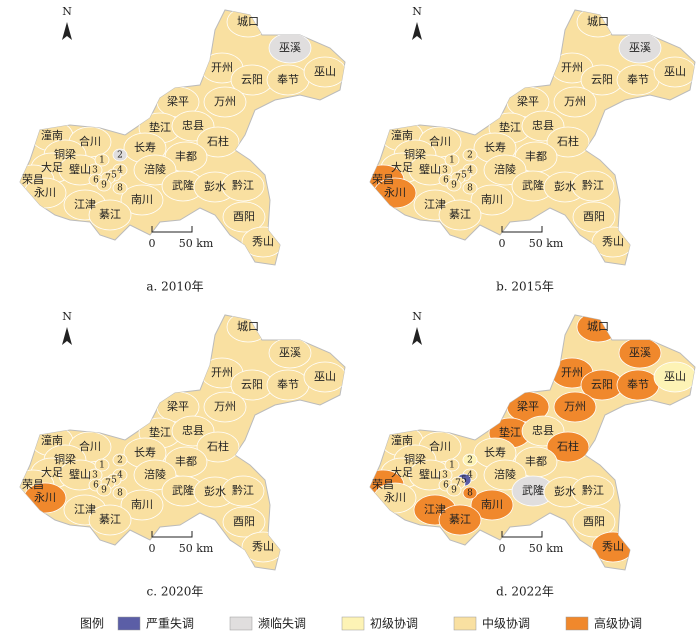 The width and height of the screenshot is (700, 639). I want to click on legend-title: 图例, so click(92, 624).